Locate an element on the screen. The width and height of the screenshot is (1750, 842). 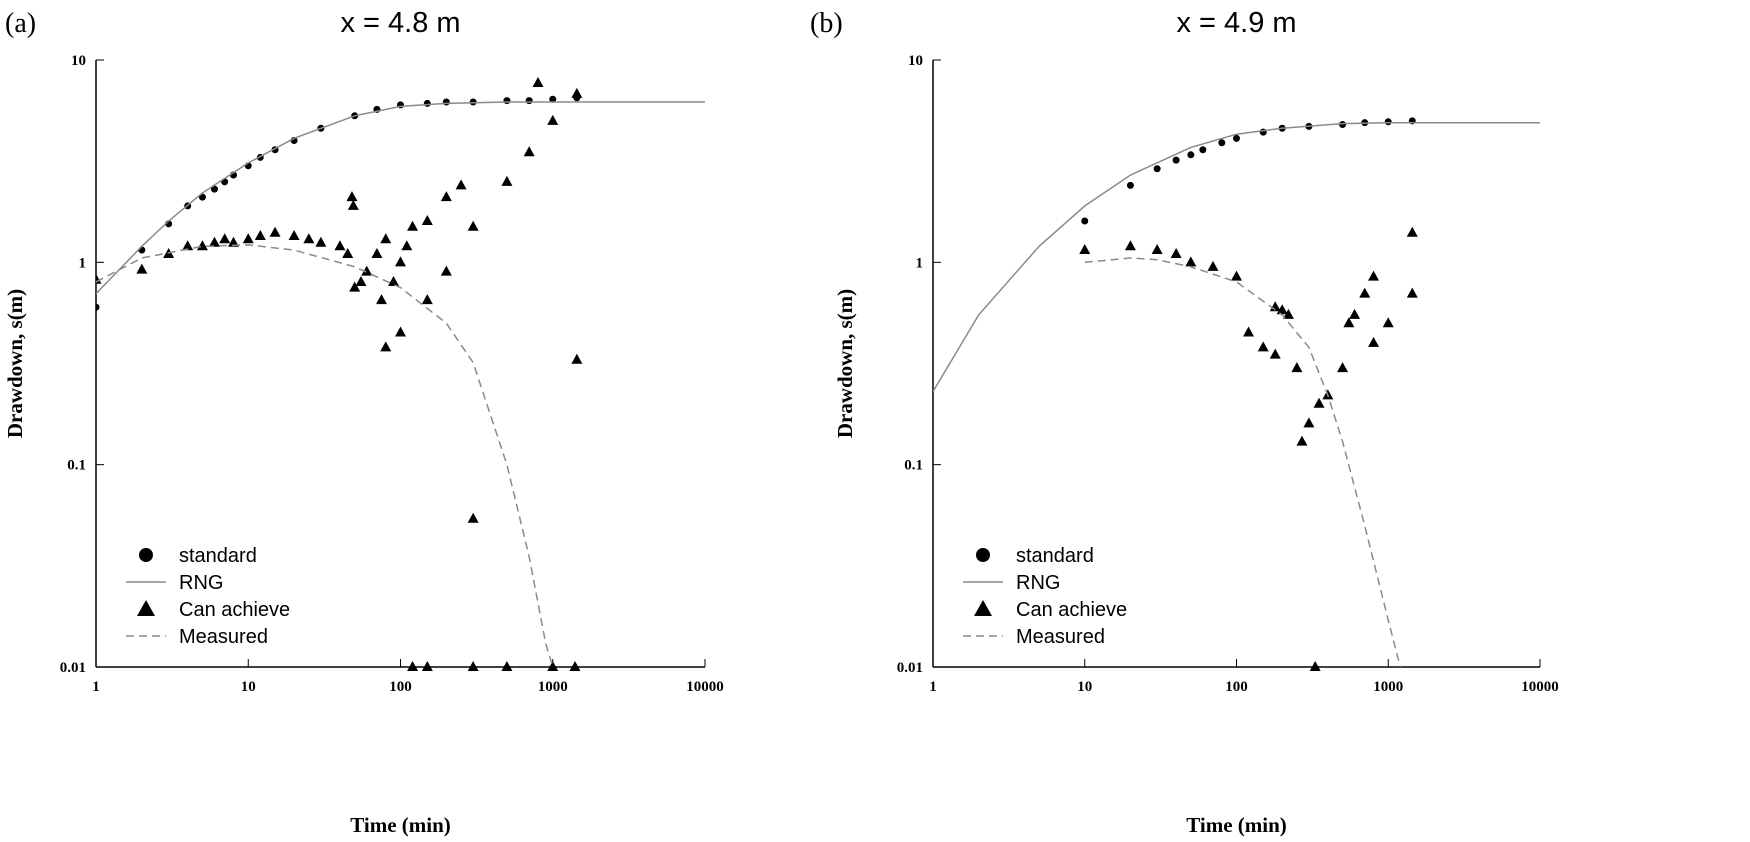
legend-label: Measured is located at coordinates (1060, 637).